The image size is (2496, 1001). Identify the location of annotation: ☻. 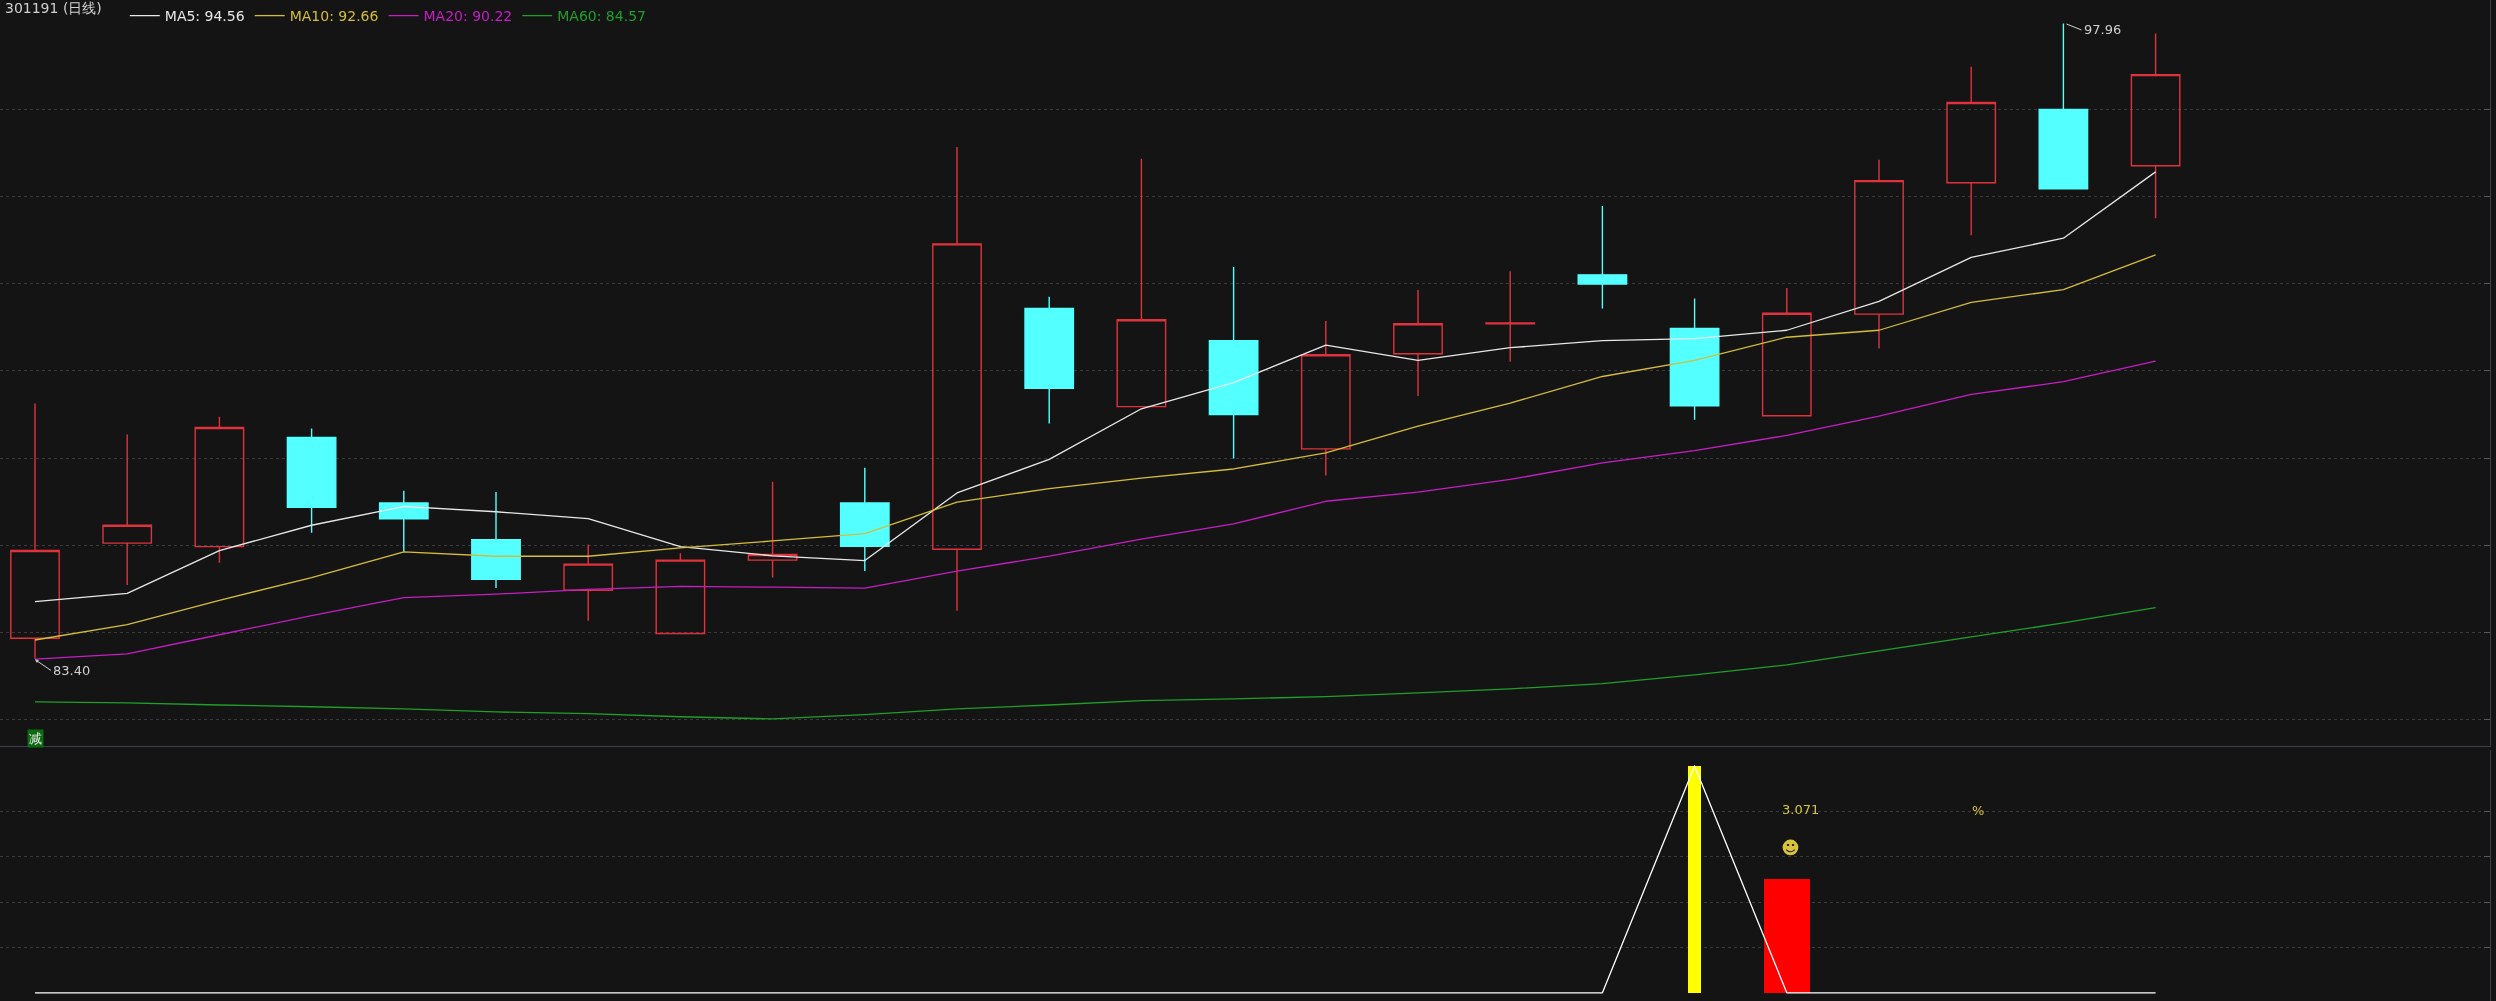
(1790, 847).